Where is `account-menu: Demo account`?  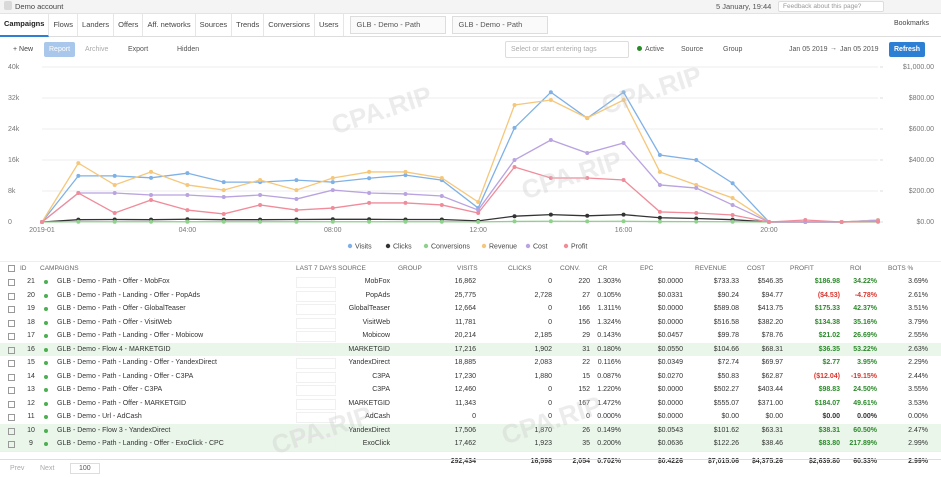 account-menu: Demo account is located at coordinates (39, 6).